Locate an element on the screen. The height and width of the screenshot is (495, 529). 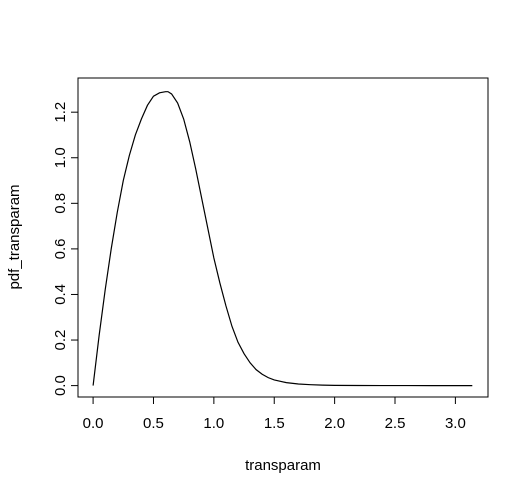
x-tick-label: 2.0 is located at coordinates (334, 423).